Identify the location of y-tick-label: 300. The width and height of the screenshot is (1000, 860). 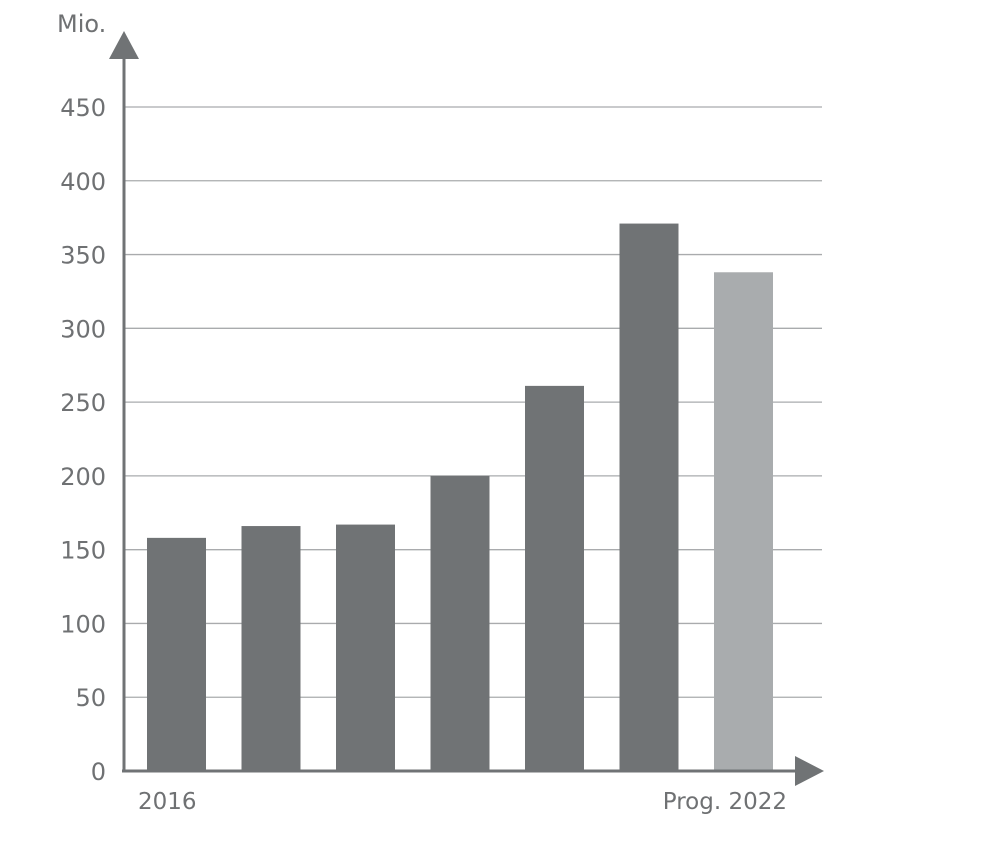
(83, 329).